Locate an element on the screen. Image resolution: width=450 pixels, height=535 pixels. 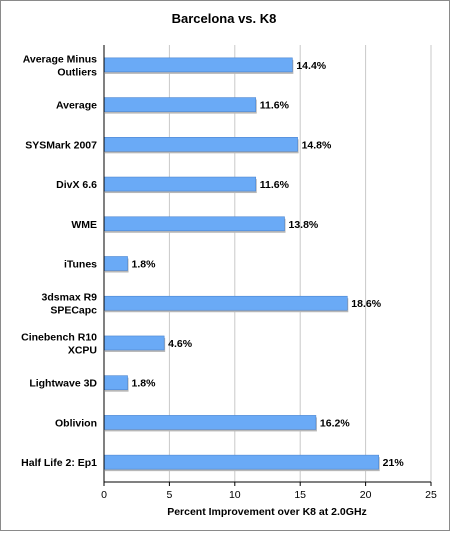
category-label-7-line2: XCPU is located at coordinates (82, 350).